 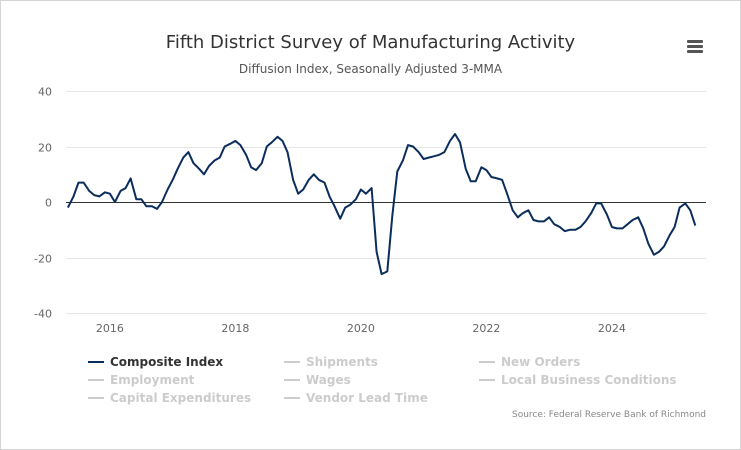 I want to click on x-tick-label: 2020, so click(x=361, y=328).